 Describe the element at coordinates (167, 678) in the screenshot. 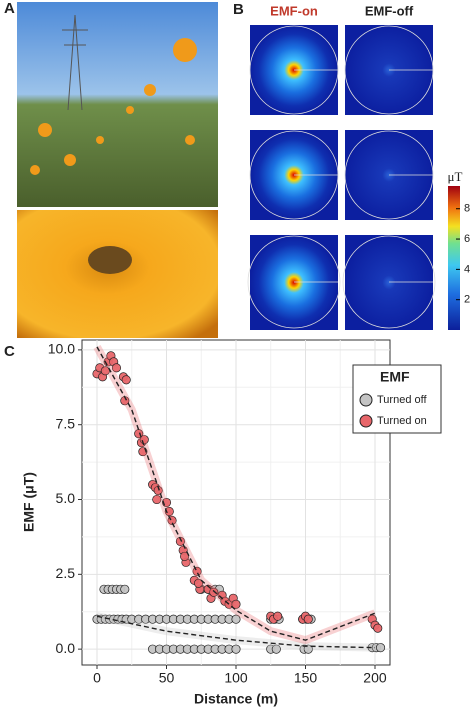

I see `x-tick-label: 50` at that location.